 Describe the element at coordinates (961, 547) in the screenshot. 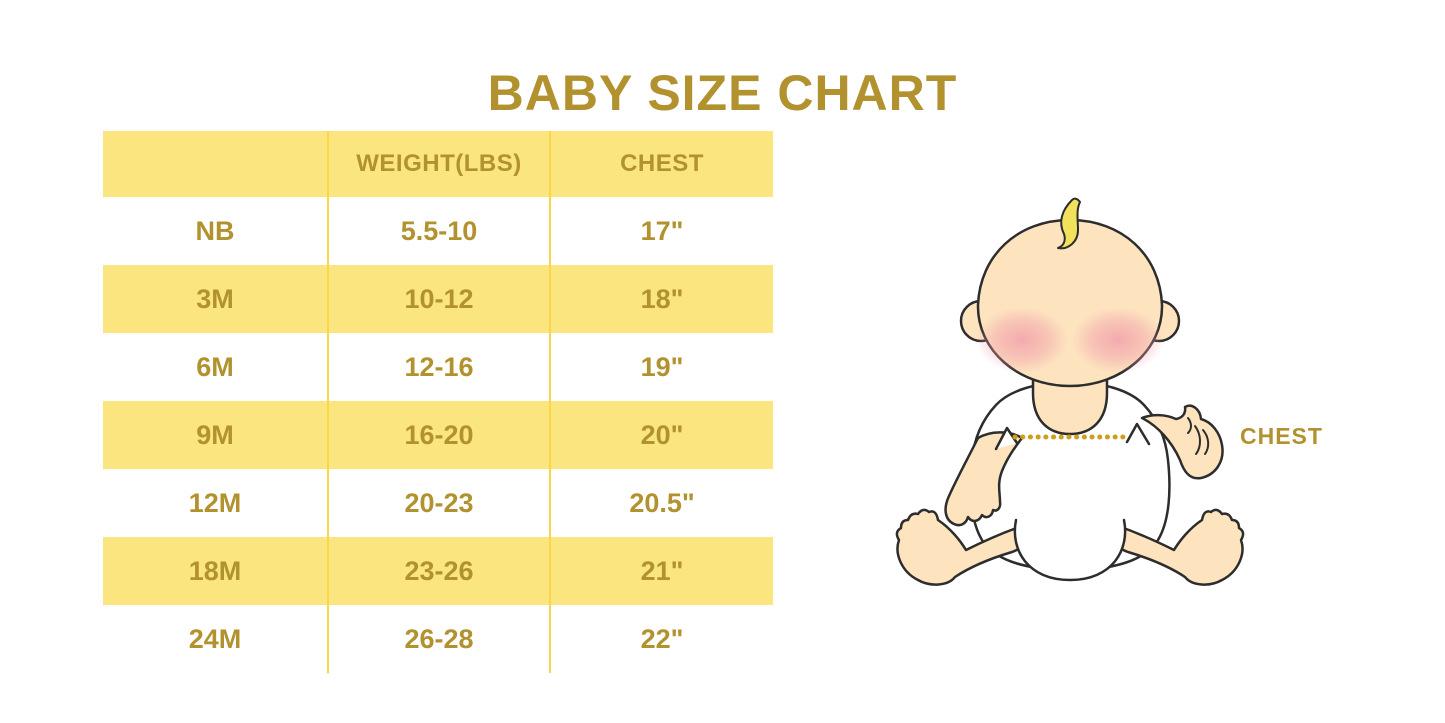

I see `baby-leg-left` at that location.